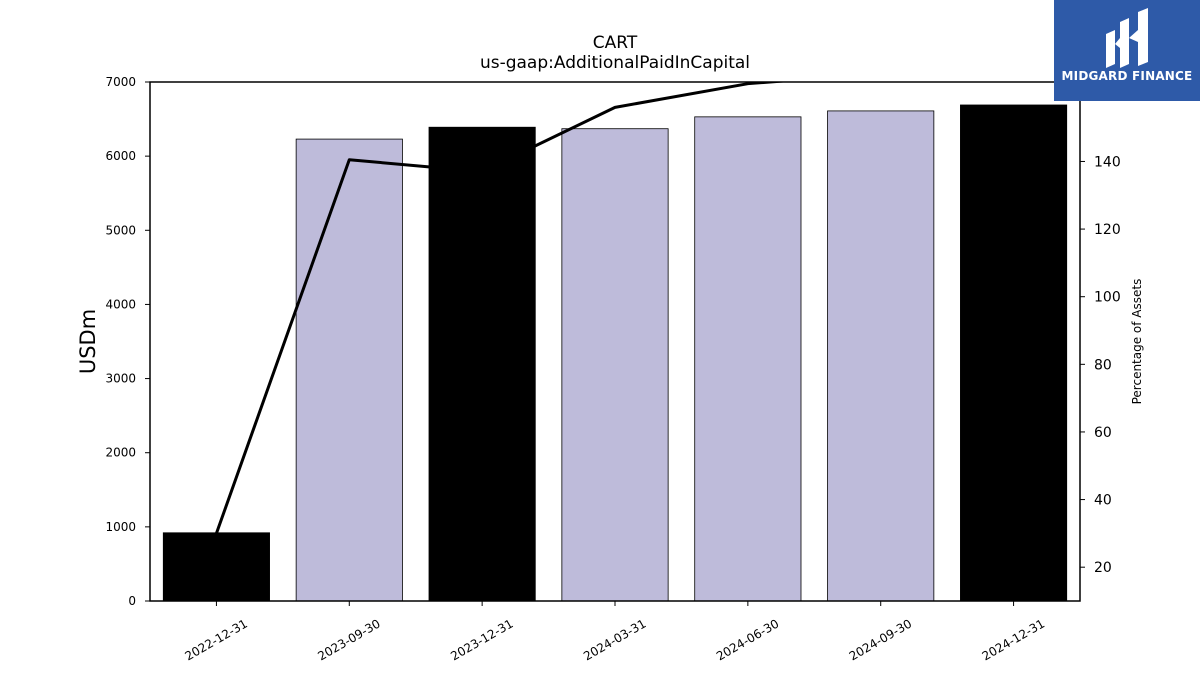  Describe the element at coordinates (1103, 433) in the screenshot. I see `y2-tick-label: 60` at that location.